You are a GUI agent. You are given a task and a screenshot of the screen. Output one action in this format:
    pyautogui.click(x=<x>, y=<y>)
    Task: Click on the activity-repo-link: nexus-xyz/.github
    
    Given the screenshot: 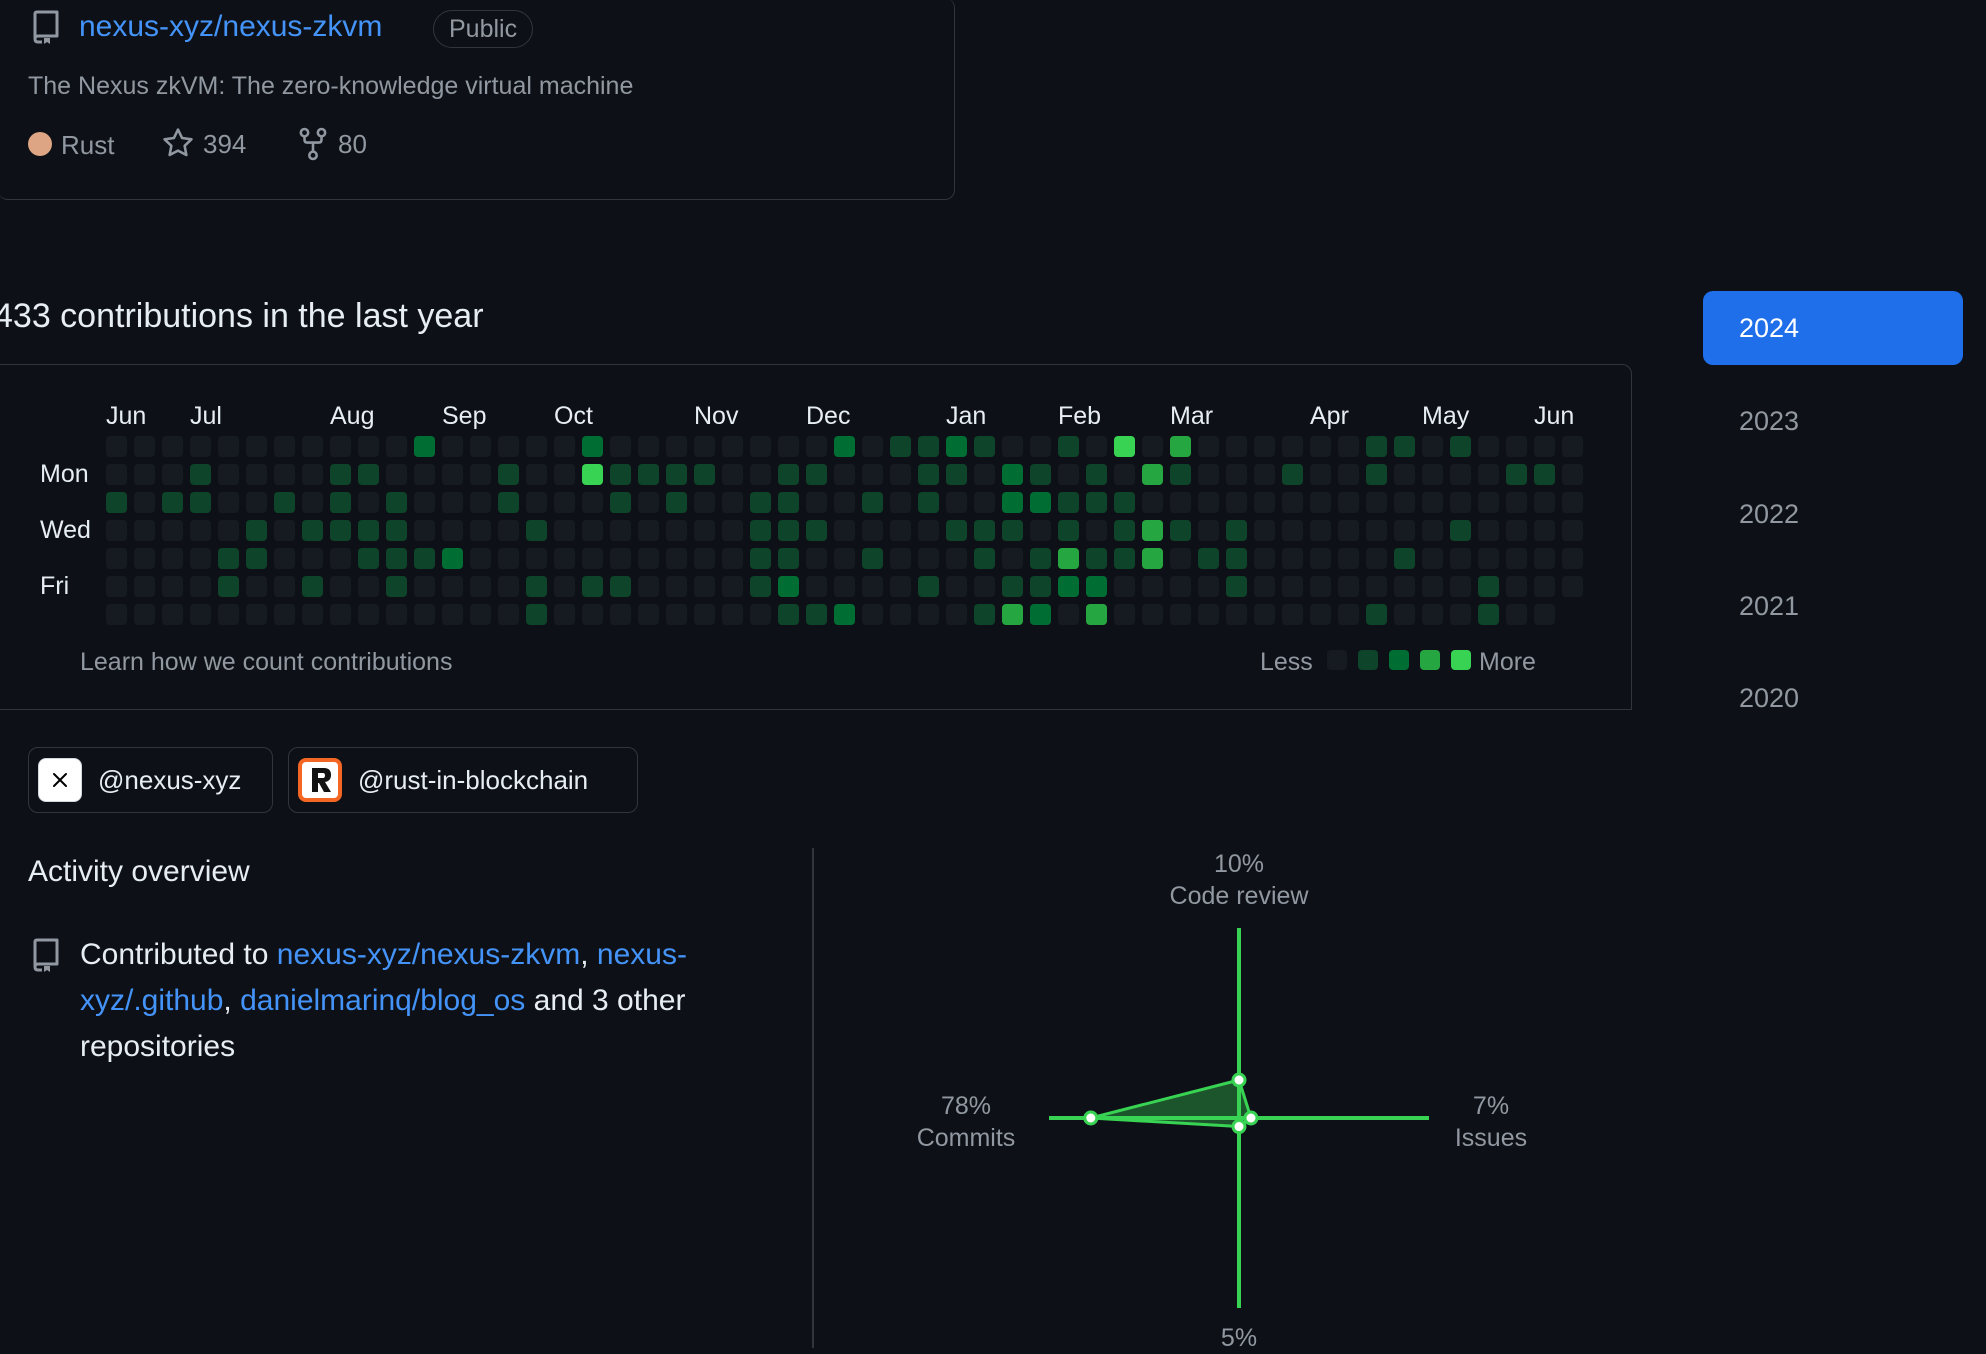 What is the action you would take?
    pyautogui.click(x=383, y=977)
    